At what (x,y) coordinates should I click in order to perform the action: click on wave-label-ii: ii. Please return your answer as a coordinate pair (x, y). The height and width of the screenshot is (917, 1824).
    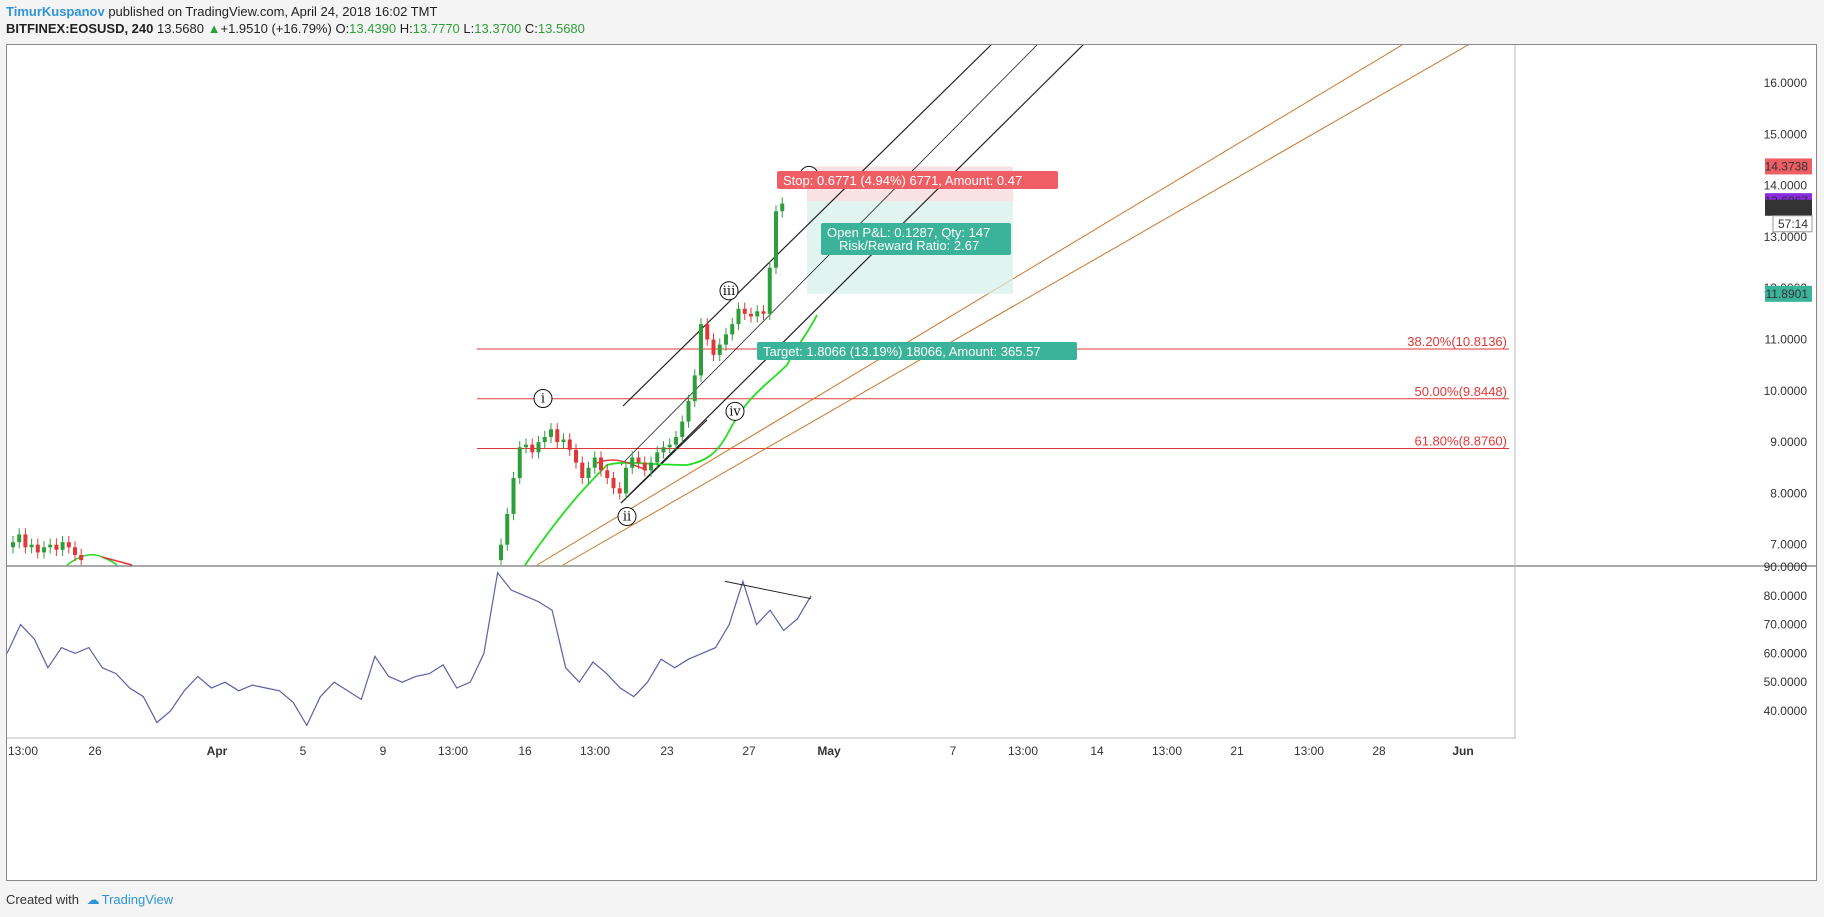
    Looking at the image, I should click on (627, 516).